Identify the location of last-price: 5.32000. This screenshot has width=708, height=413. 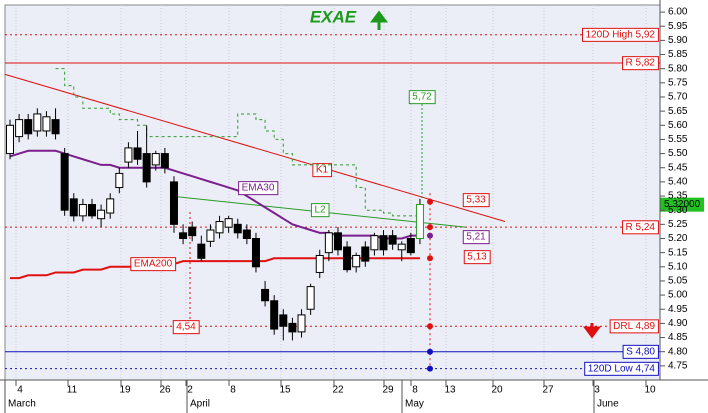
(682, 204).